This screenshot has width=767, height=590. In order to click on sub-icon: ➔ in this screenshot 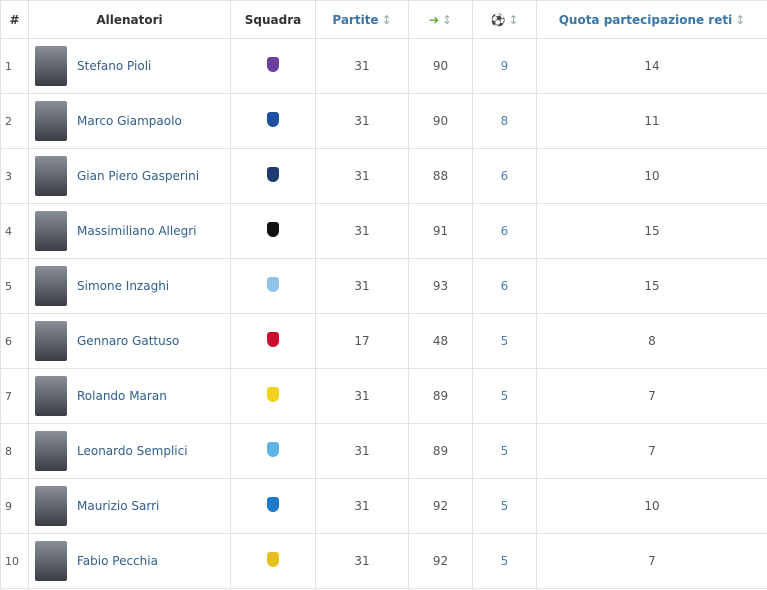, I will do `click(433, 19)`.